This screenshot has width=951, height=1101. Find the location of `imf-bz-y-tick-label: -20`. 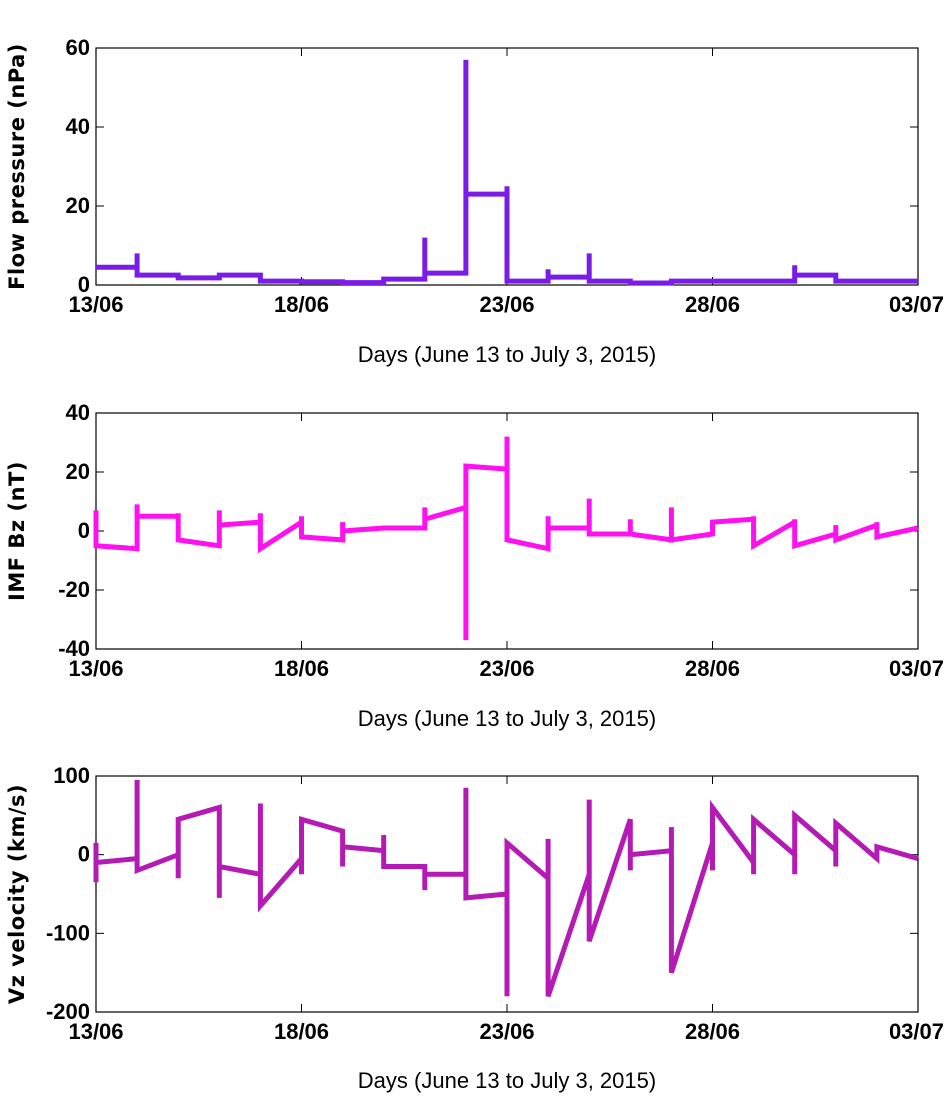

imf-bz-y-tick-label: -20 is located at coordinates (74, 589).